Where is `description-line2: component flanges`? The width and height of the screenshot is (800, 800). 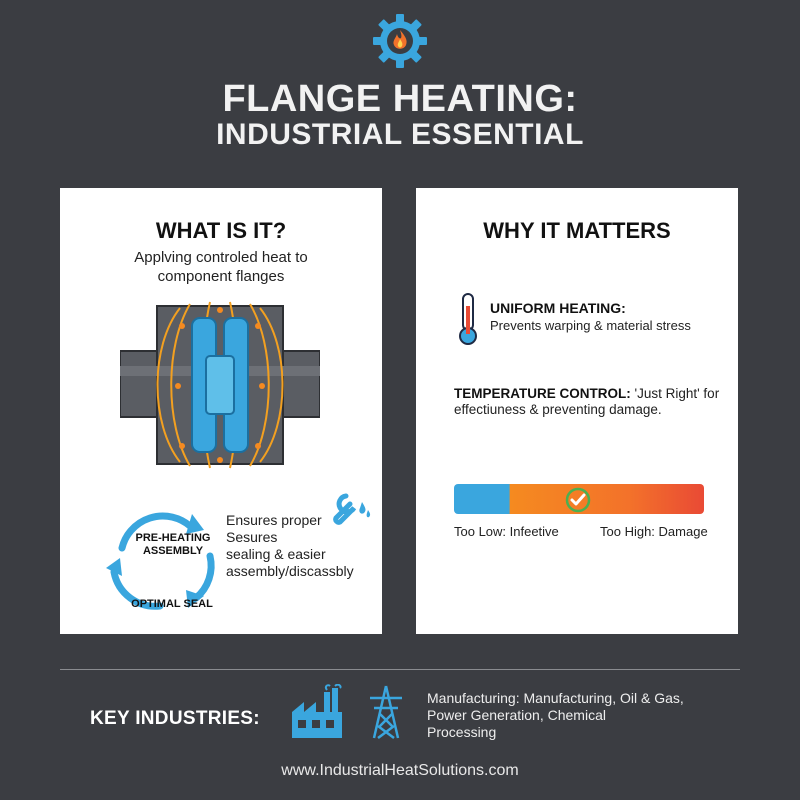 description-line2: component flanges is located at coordinates (221, 276).